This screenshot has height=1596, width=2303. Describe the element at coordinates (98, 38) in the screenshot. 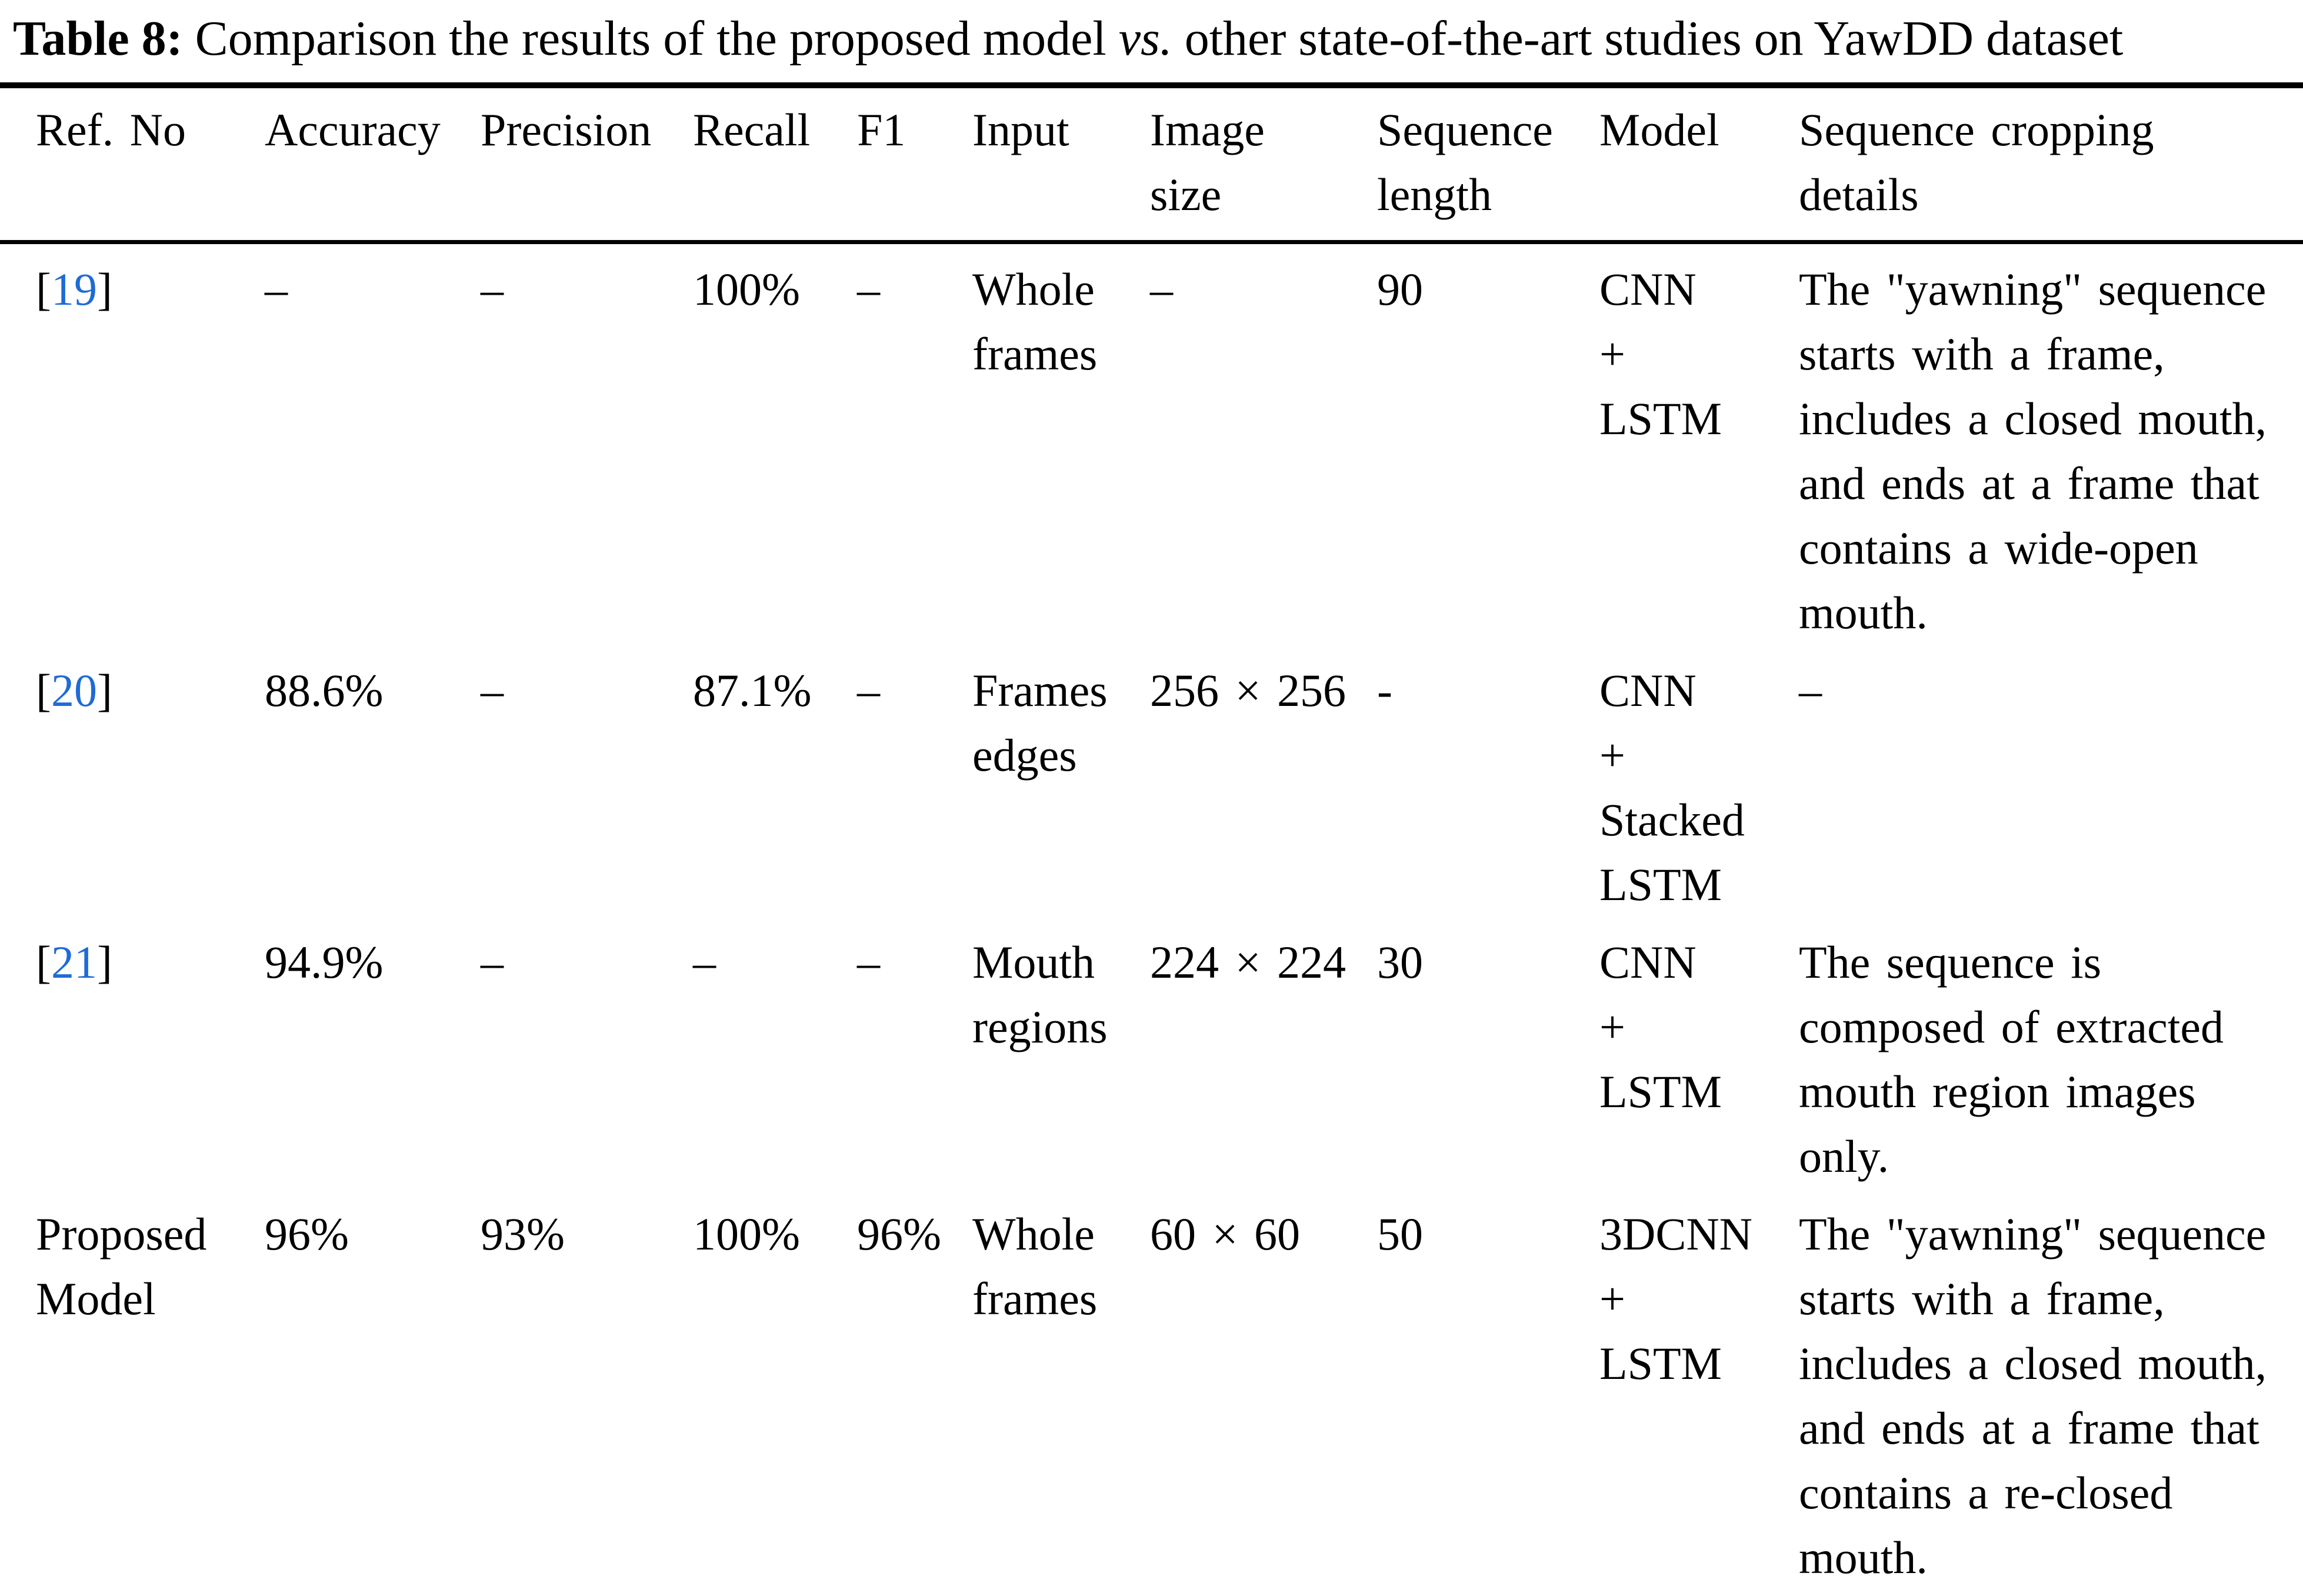

I see `table-caption-label: Table 8:` at that location.